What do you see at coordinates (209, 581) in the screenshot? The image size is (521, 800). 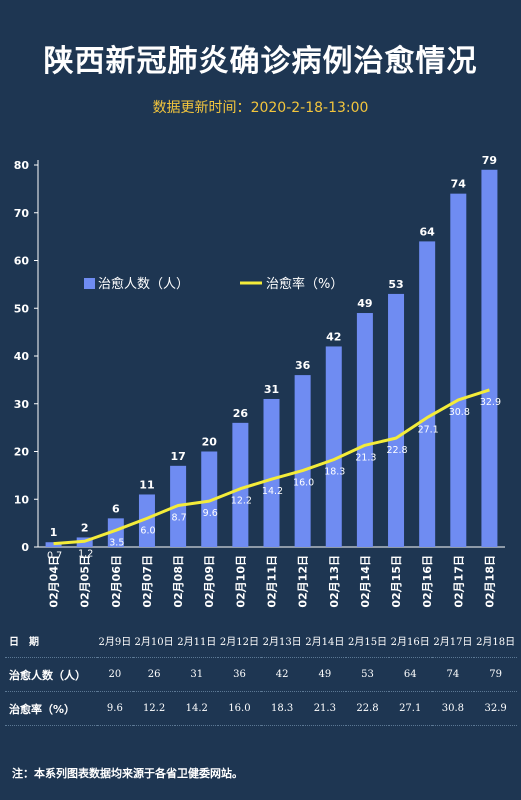 I see `x-tick-label: 02月09日` at bounding box center [209, 581].